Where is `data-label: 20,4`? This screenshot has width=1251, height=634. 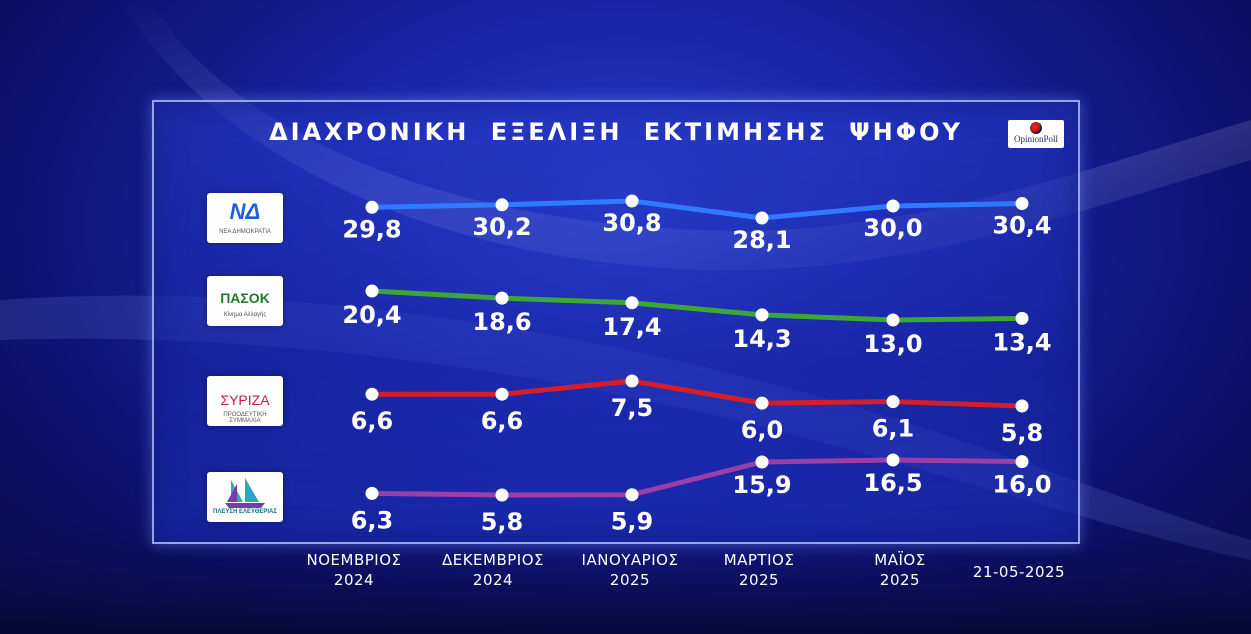
data-label: 20,4 is located at coordinates (371, 315).